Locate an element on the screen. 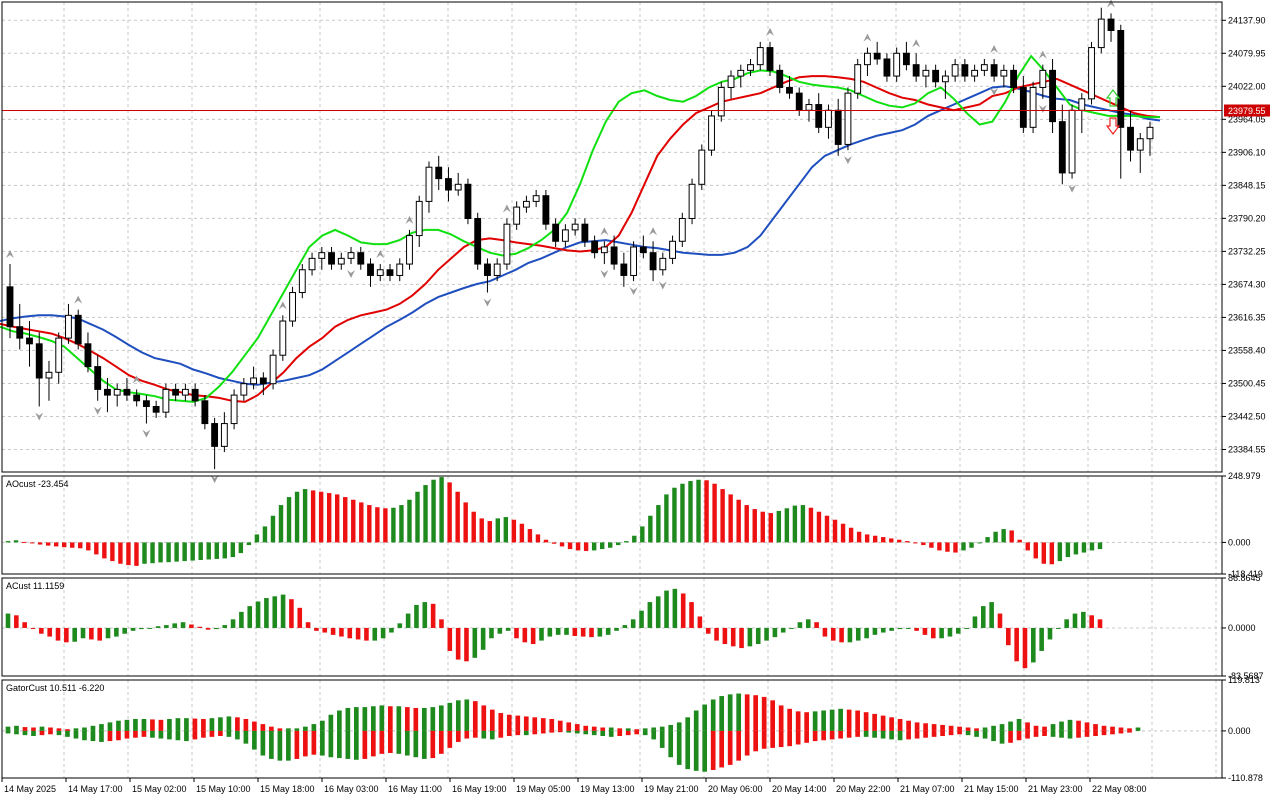  time-tick-label: 20 May 14:00 is located at coordinates (799, 789).